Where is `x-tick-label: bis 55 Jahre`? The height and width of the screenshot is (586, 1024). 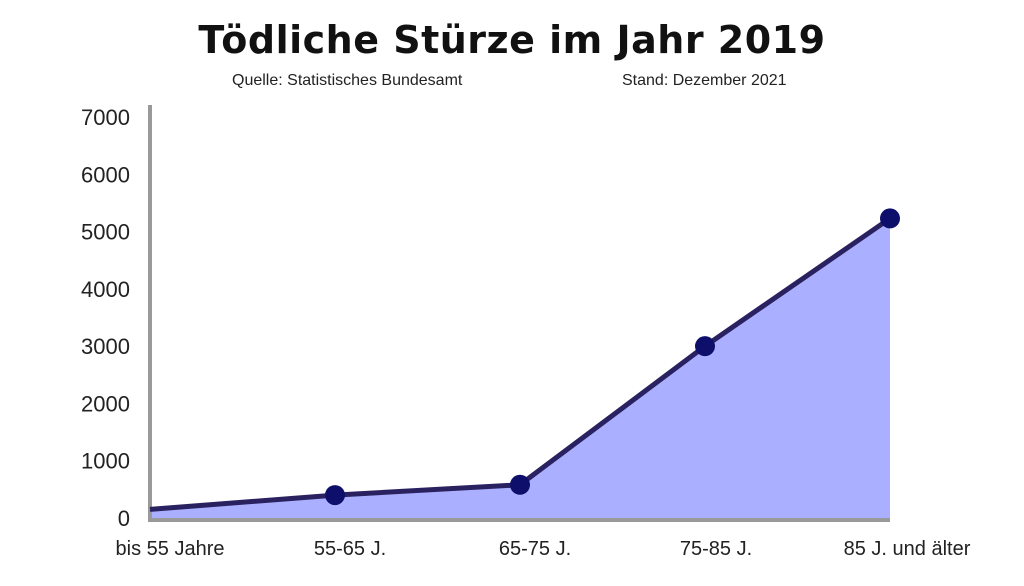 x-tick-label: bis 55 Jahre is located at coordinates (170, 549).